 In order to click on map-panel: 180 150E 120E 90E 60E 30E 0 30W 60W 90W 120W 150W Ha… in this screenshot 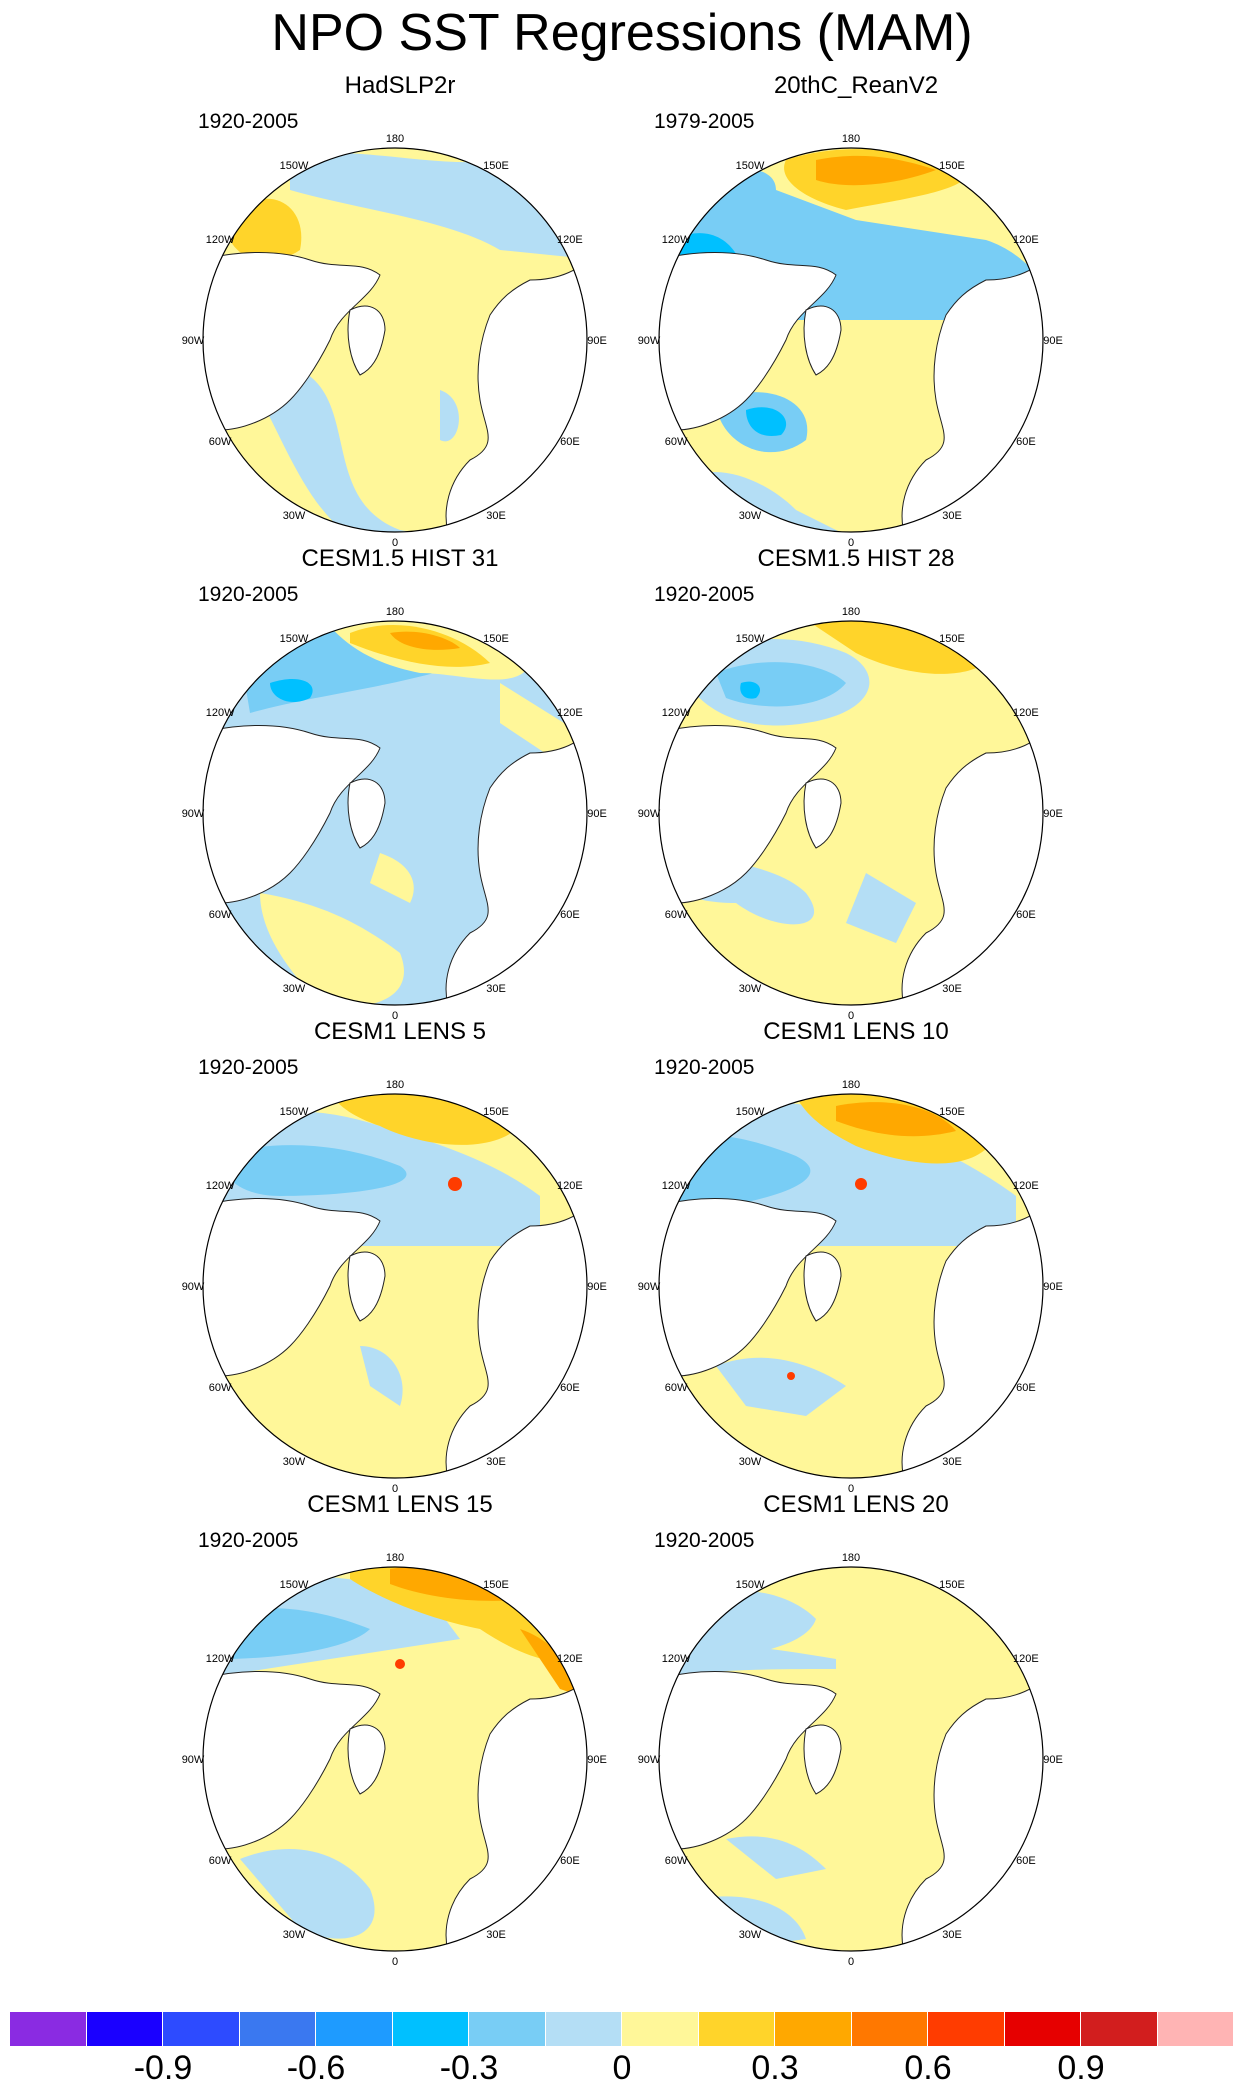, I will do `click(421, 310)`.